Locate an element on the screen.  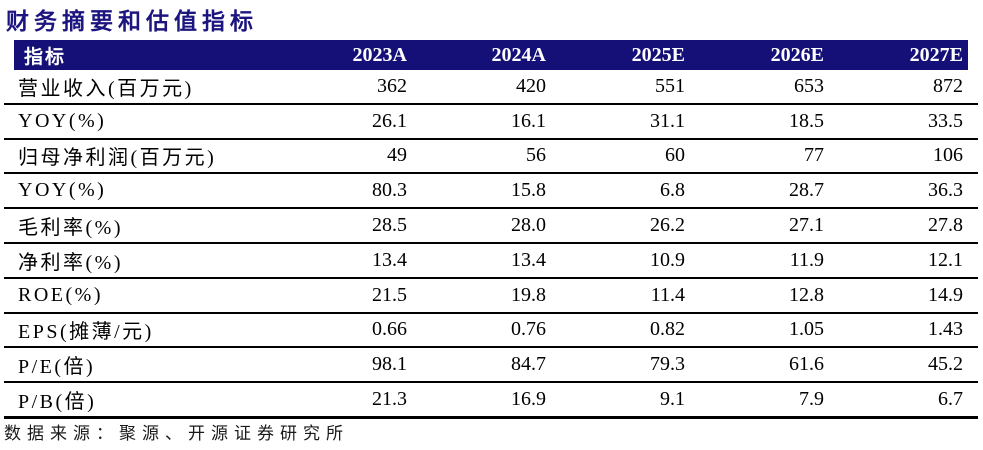
data-source-note: 数据来源：聚源、开源证券研究所 is located at coordinates (176, 433).